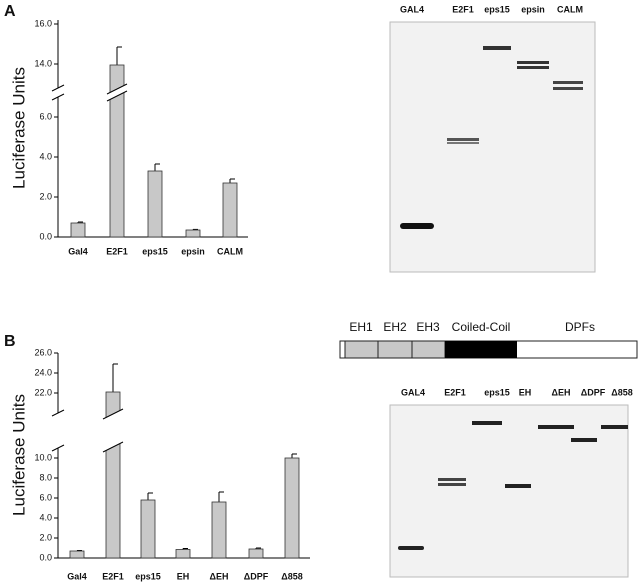  Describe the element at coordinates (43, 23) in the screenshot. I see `y-tick-label: 16.0` at that location.